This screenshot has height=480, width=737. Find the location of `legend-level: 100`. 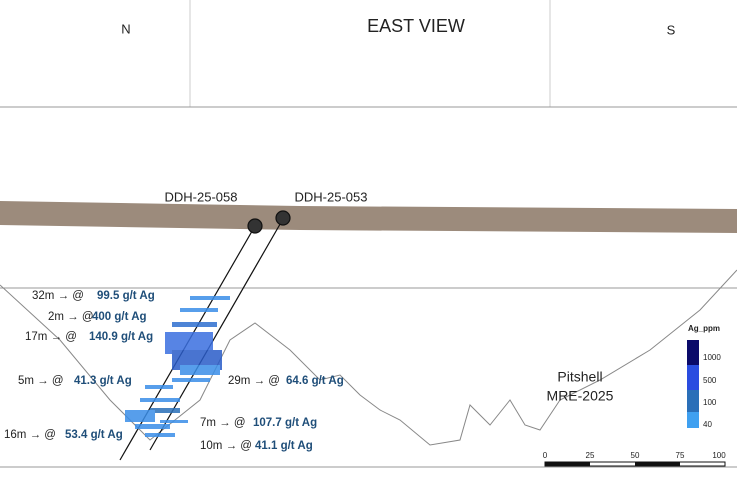

legend-level: 100 is located at coordinates (710, 402).